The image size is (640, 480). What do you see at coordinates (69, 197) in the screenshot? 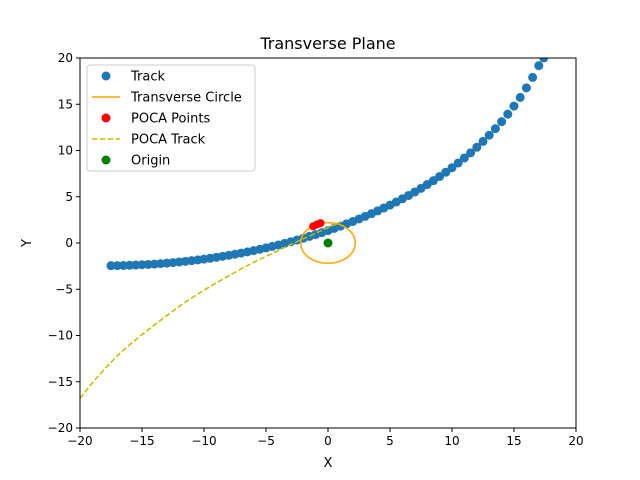
I see `y-tick-label: 5` at bounding box center [69, 197].